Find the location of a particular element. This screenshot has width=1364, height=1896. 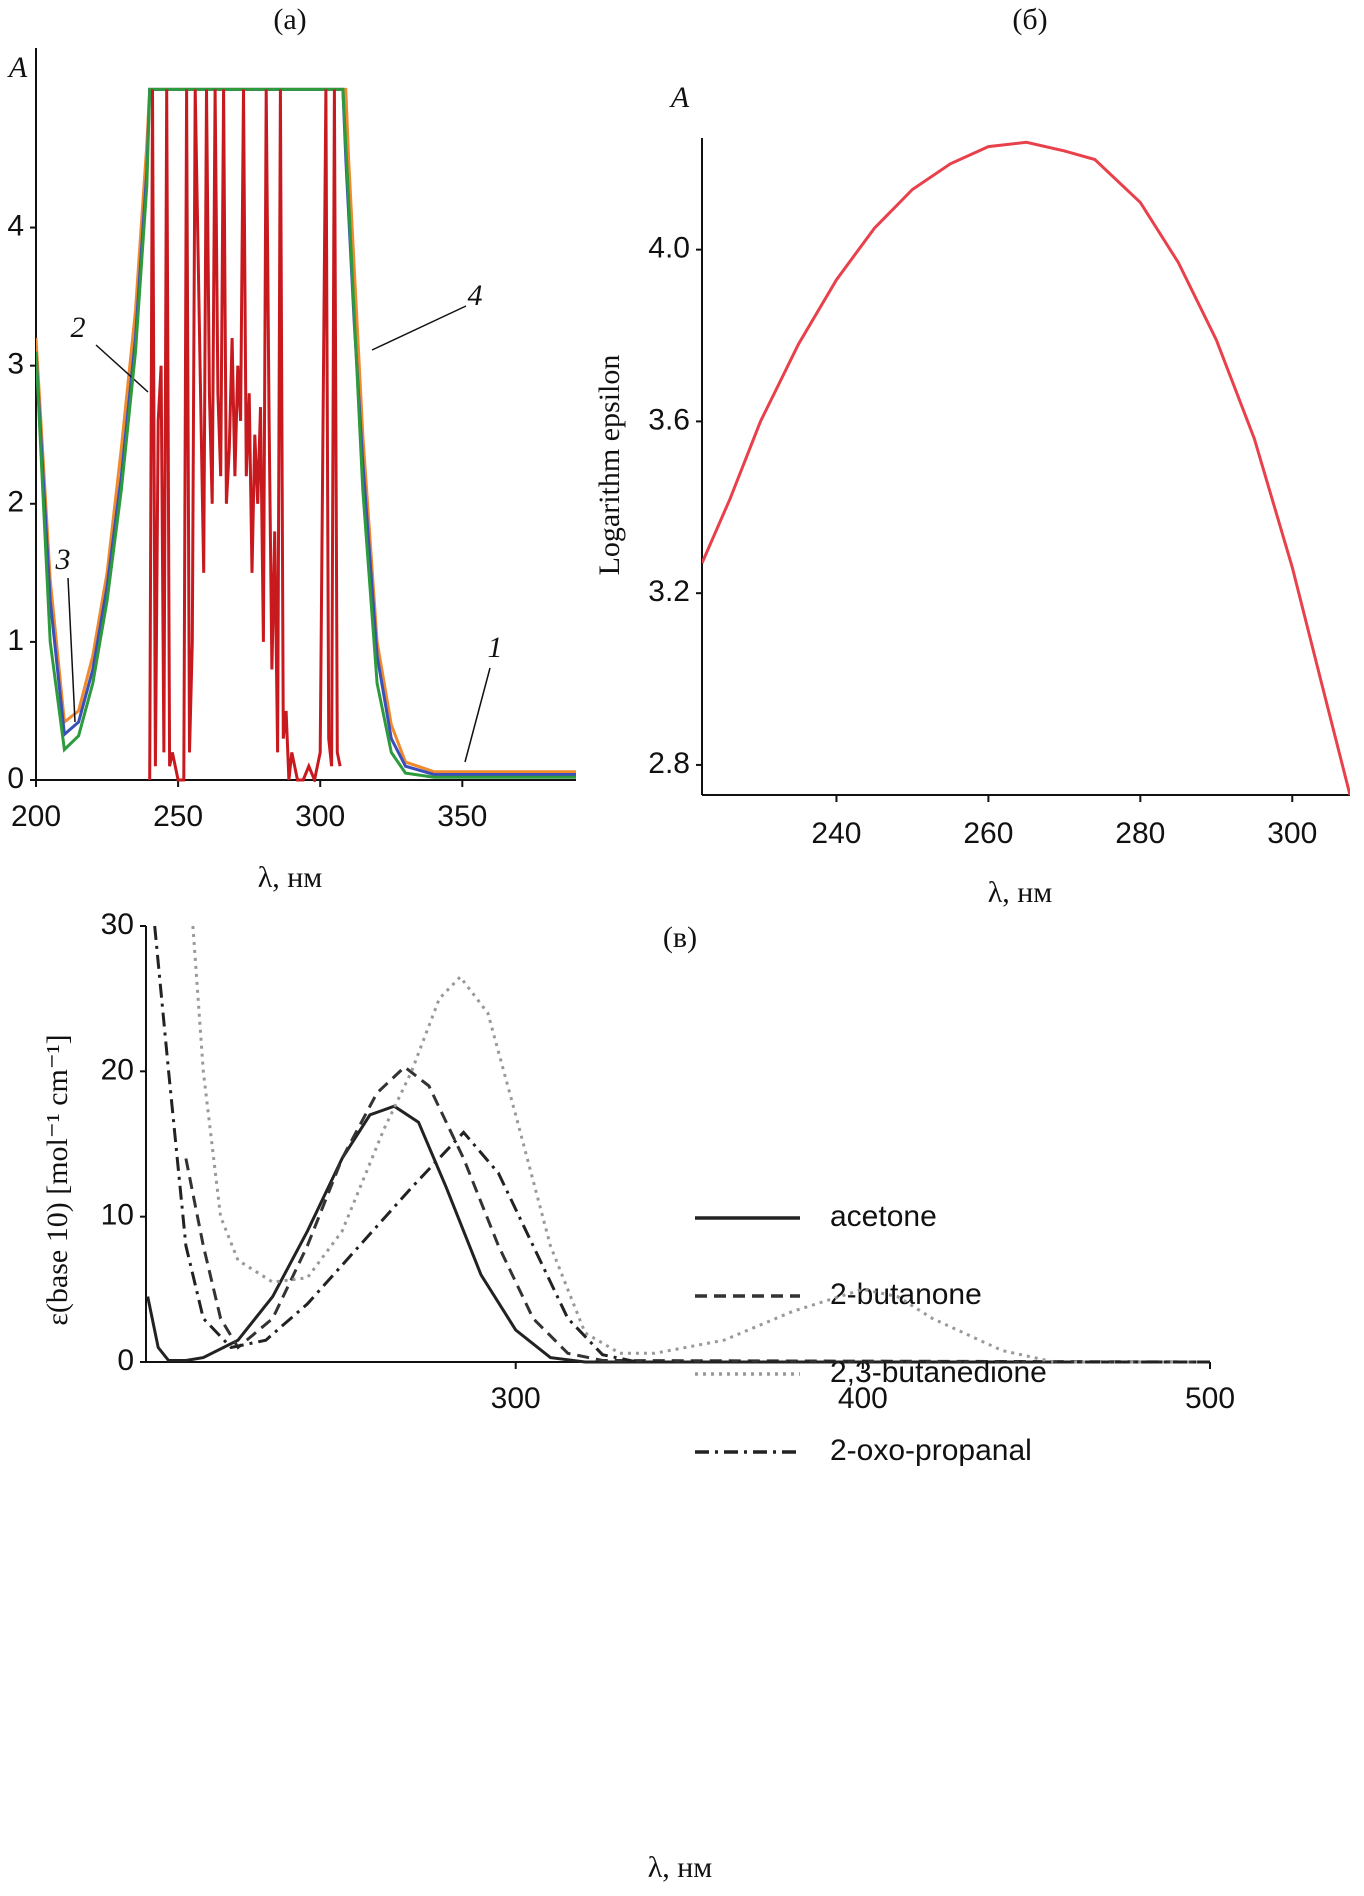

y-tick-label: 3.2 is located at coordinates (669, 591).